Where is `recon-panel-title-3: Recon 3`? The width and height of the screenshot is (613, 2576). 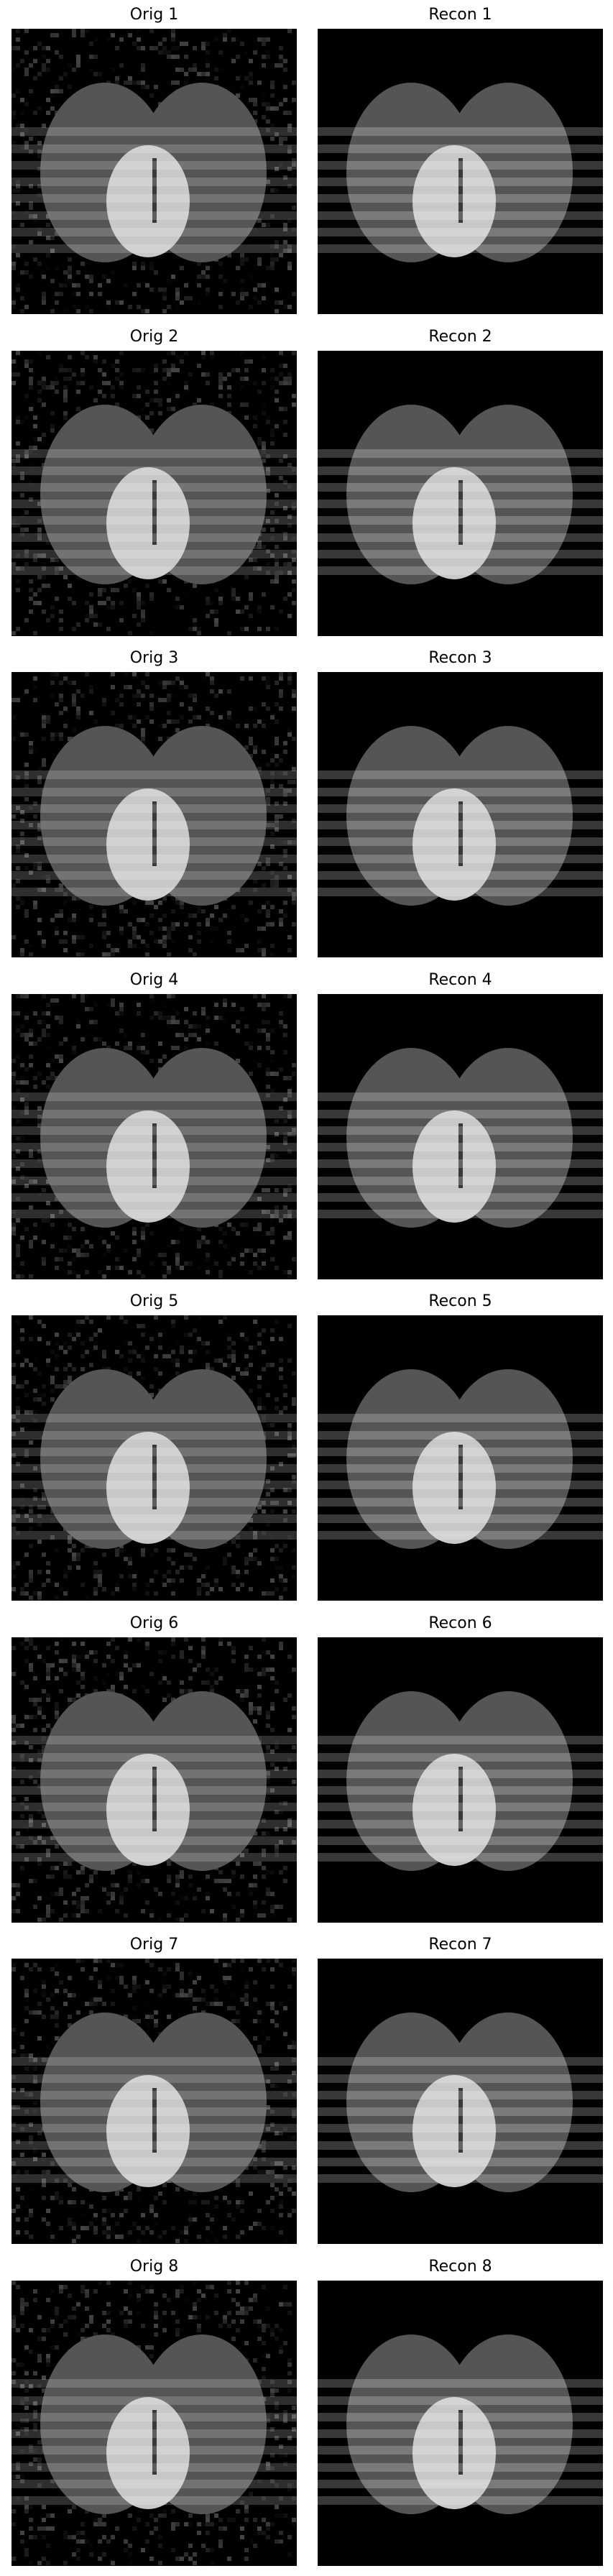
recon-panel-title-3: Recon 3 is located at coordinates (460, 658).